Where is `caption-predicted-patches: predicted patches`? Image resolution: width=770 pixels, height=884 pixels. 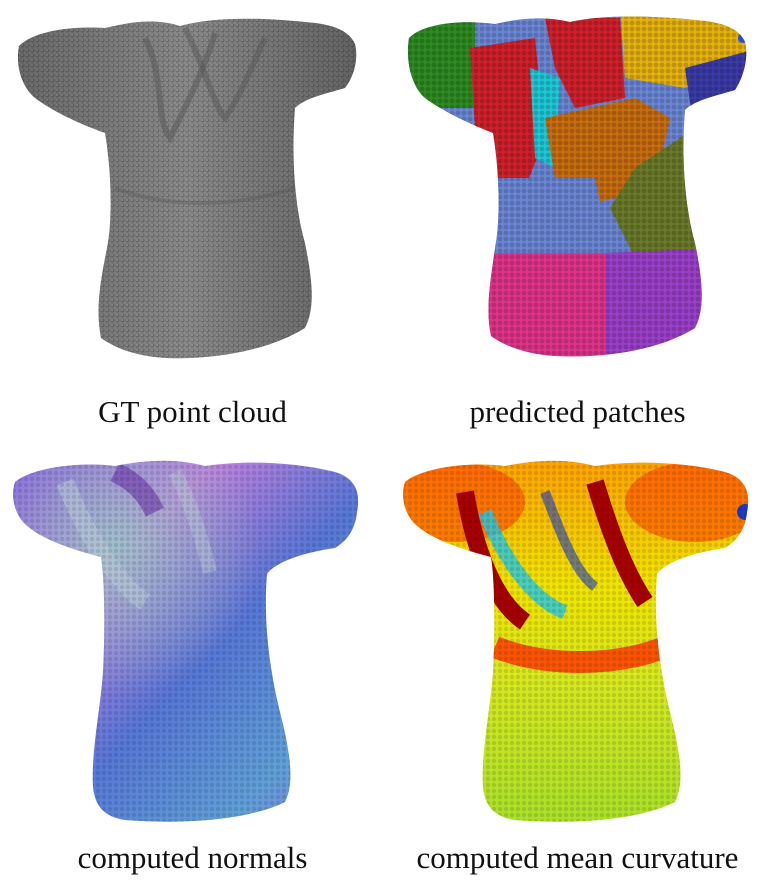 caption-predicted-patches: predicted patches is located at coordinates (577, 411).